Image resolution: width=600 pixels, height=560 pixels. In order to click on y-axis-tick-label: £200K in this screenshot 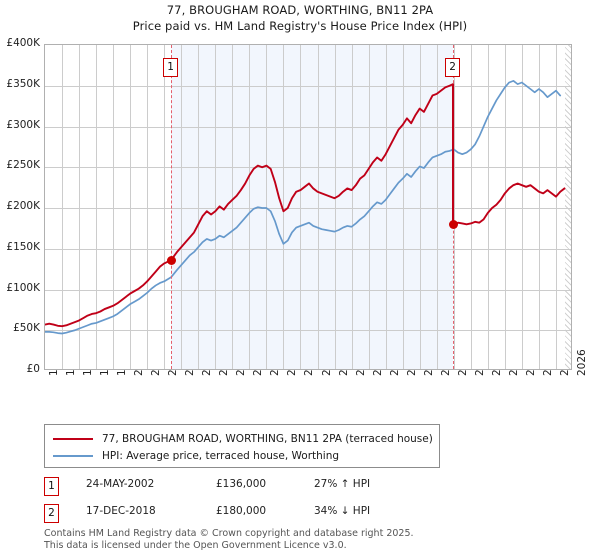, I will do `click(23, 206)`.